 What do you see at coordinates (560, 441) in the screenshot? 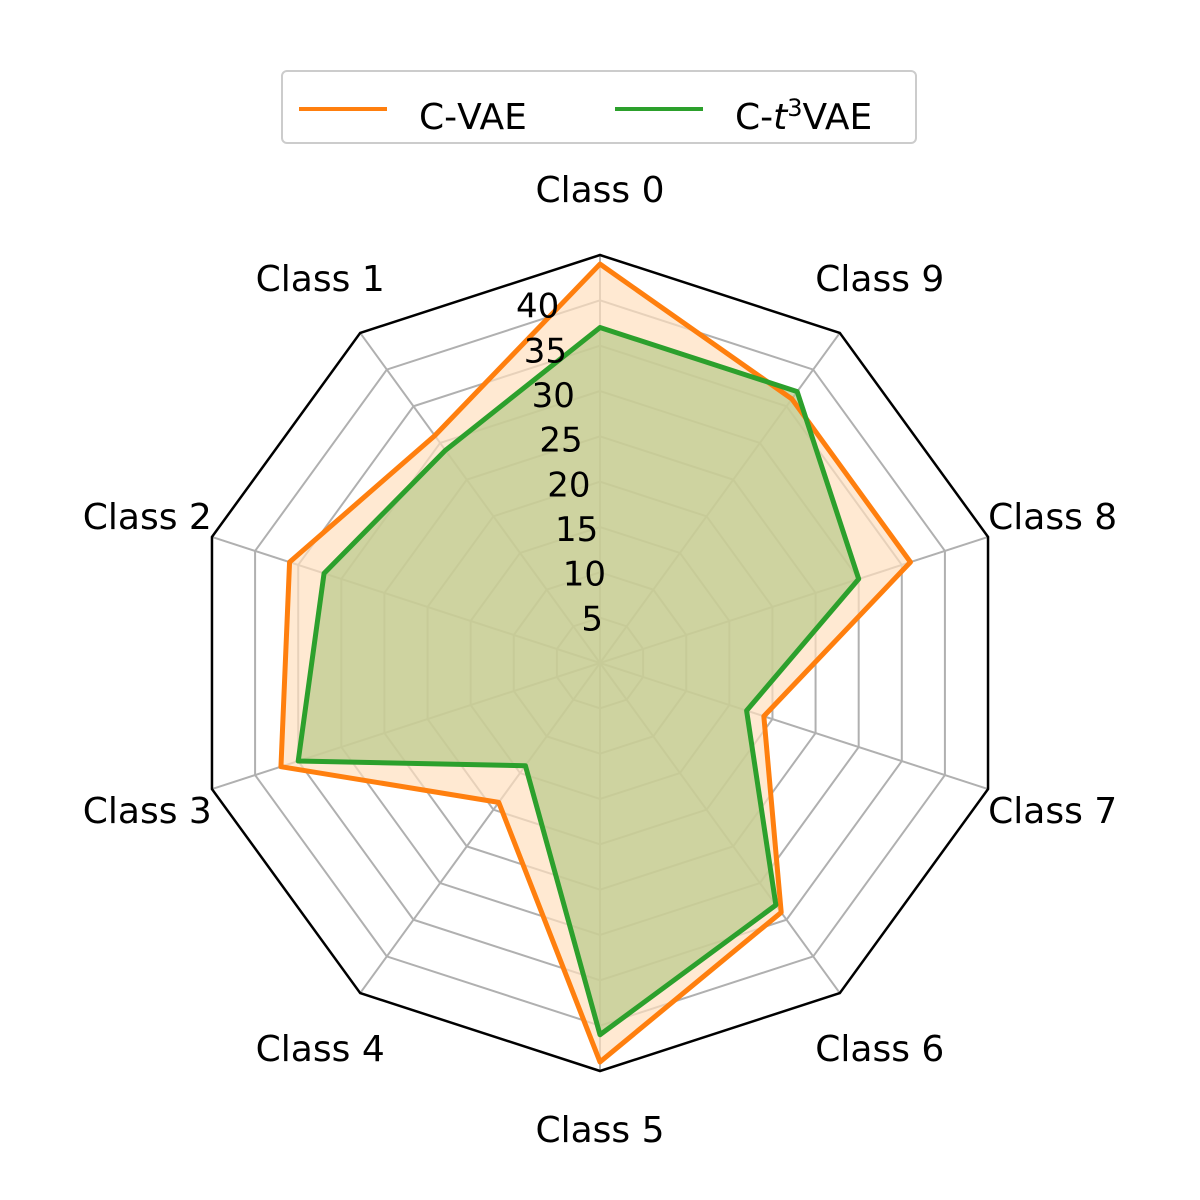
I see `radial-tick-25: 25` at bounding box center [560, 441].